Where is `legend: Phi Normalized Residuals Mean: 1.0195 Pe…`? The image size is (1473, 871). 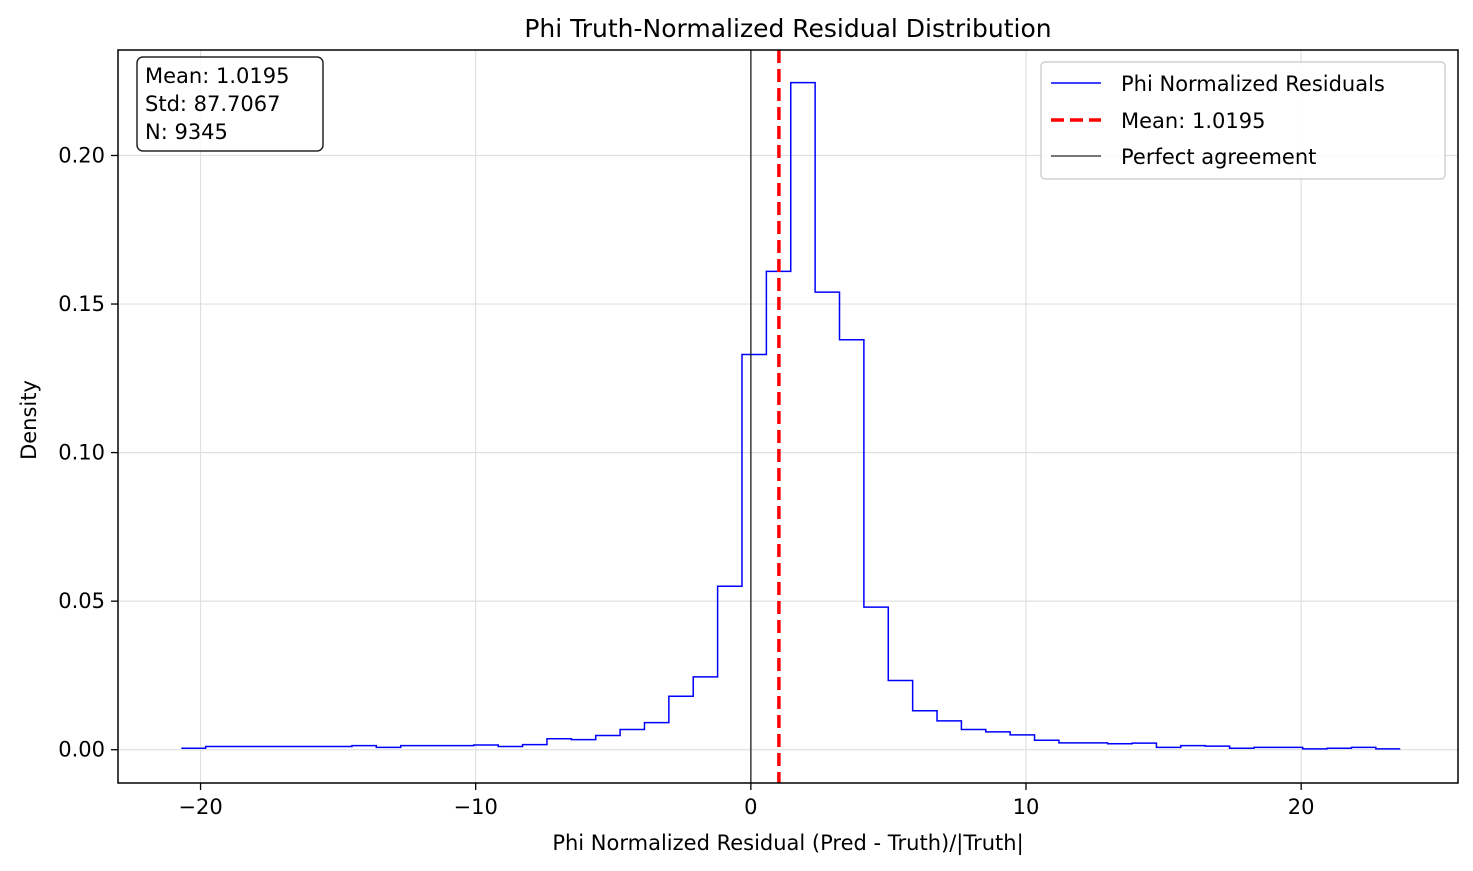
legend: Phi Normalized Residuals Mean: 1.0195 Pe… is located at coordinates (1243, 120).